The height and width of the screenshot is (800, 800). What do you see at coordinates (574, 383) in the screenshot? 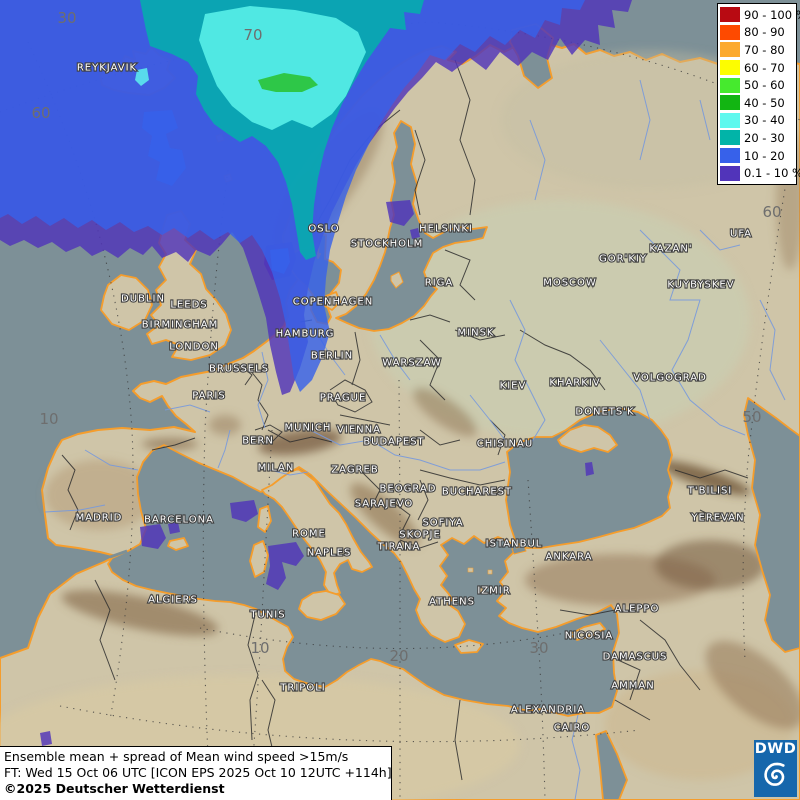
I see `city-label-kharkiv: KHARKIV` at bounding box center [574, 383].